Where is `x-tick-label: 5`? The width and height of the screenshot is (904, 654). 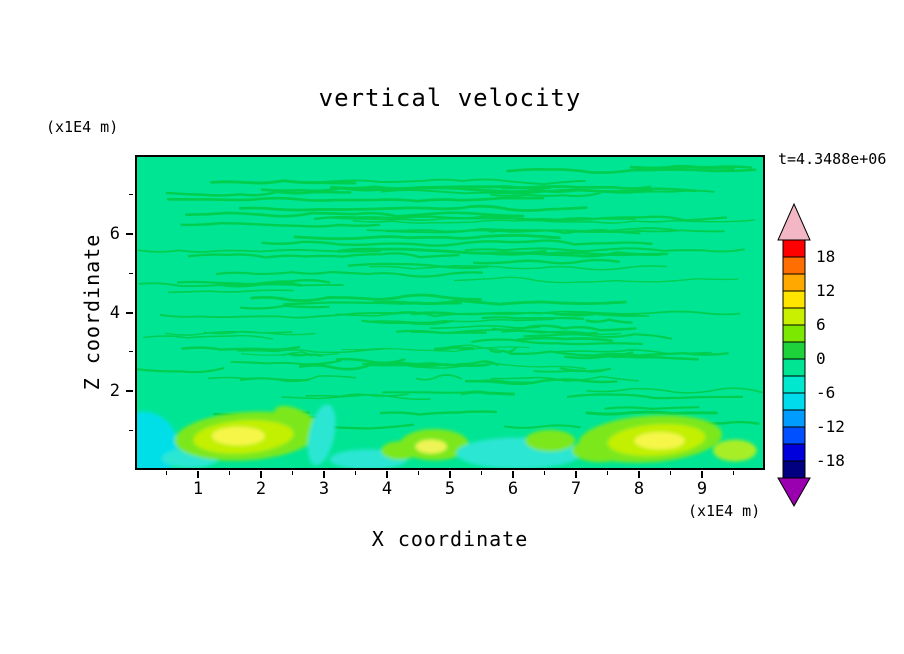
x-tick-label: 5 is located at coordinates (450, 489).